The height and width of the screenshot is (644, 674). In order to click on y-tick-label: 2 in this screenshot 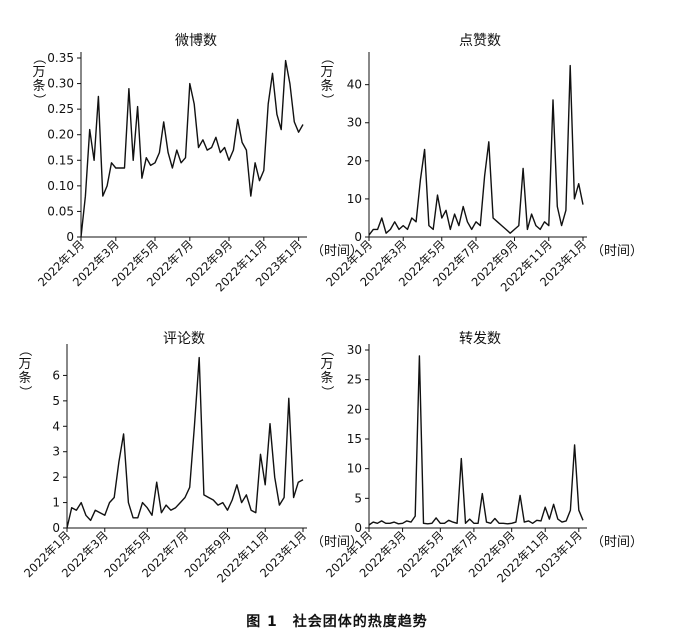, I will do `click(56, 477)`.